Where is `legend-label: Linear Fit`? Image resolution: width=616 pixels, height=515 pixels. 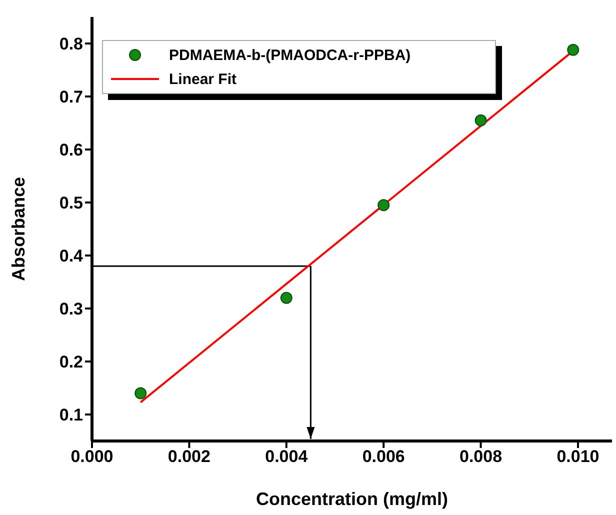 legend-label: Linear Fit is located at coordinates (203, 79).